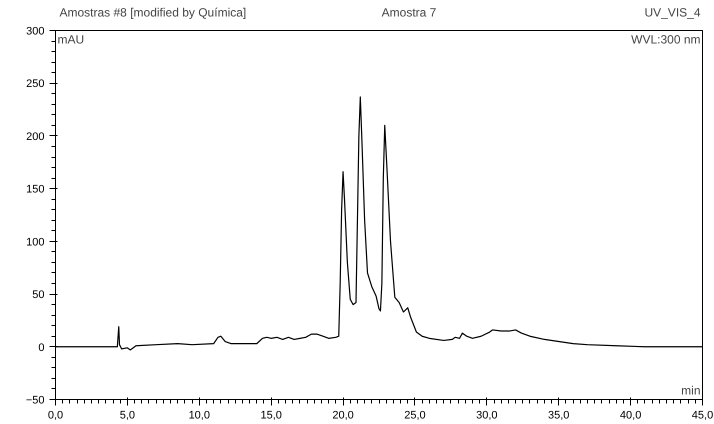 The height and width of the screenshot is (424, 714). I want to click on x-tick-label: 5,0, so click(128, 416).